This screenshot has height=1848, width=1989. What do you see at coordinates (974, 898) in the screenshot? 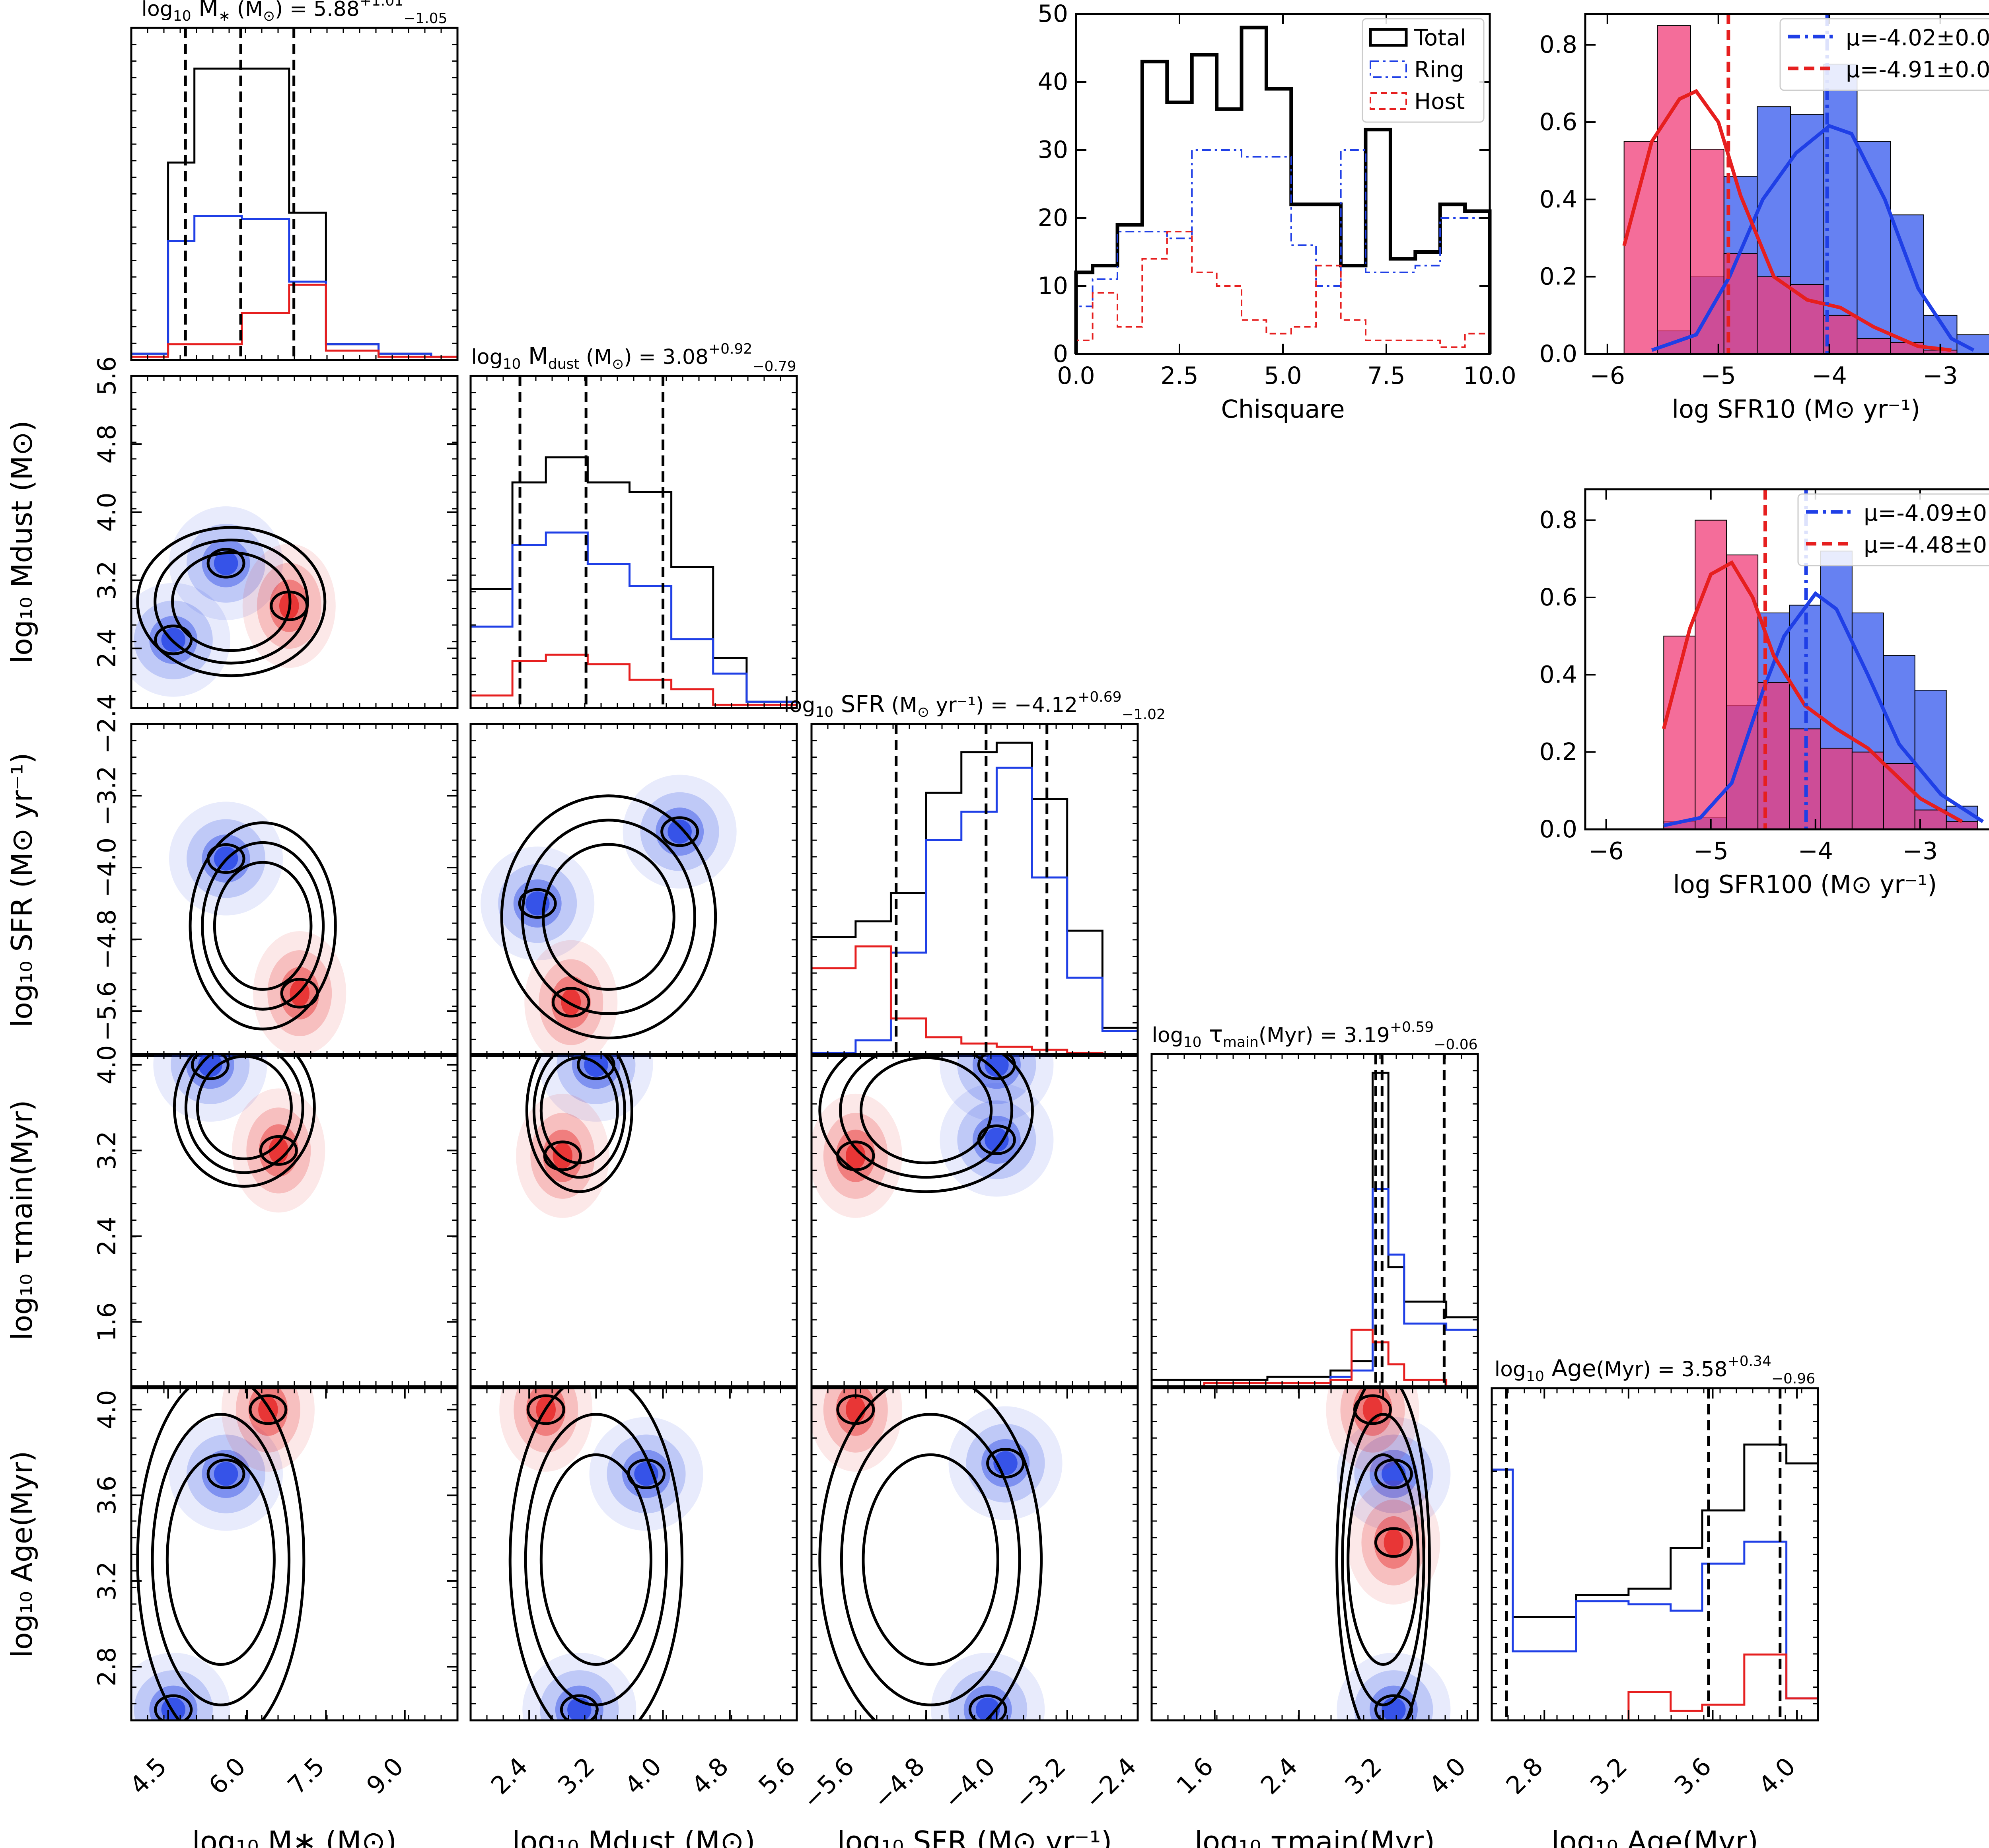
I see `marginal-sfr-total` at bounding box center [974, 898].